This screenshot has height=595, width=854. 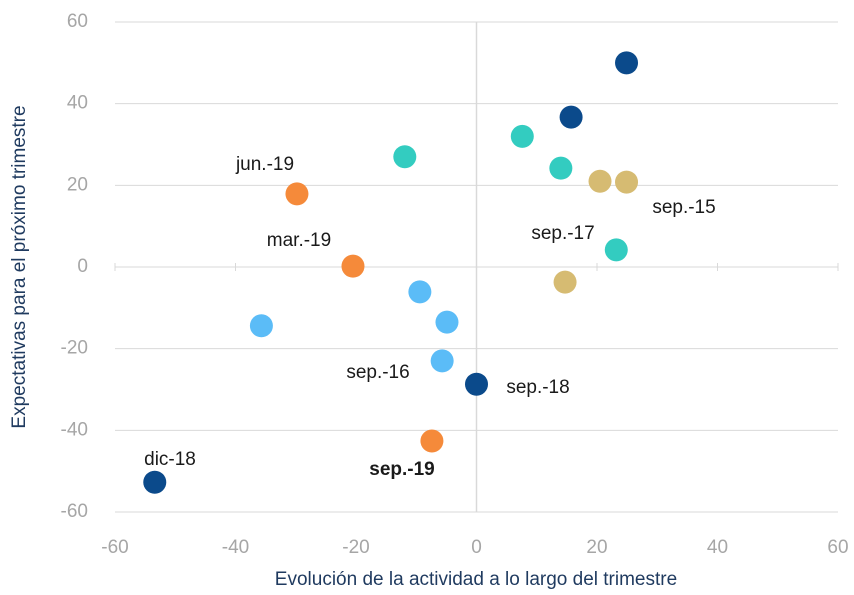 What do you see at coordinates (562, 233) in the screenshot?
I see `annotation: sep.-17` at bounding box center [562, 233].